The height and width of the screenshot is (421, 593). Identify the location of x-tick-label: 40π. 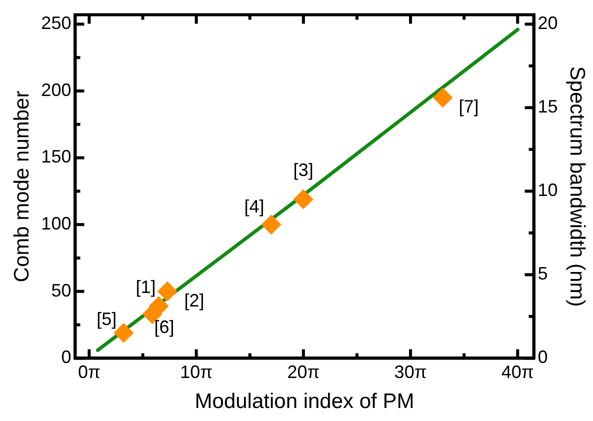
(517, 372).